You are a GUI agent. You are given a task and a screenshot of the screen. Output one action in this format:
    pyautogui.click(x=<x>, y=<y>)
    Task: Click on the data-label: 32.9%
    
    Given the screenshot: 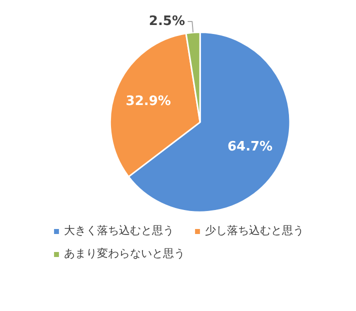 What is the action you would take?
    pyautogui.click(x=148, y=101)
    